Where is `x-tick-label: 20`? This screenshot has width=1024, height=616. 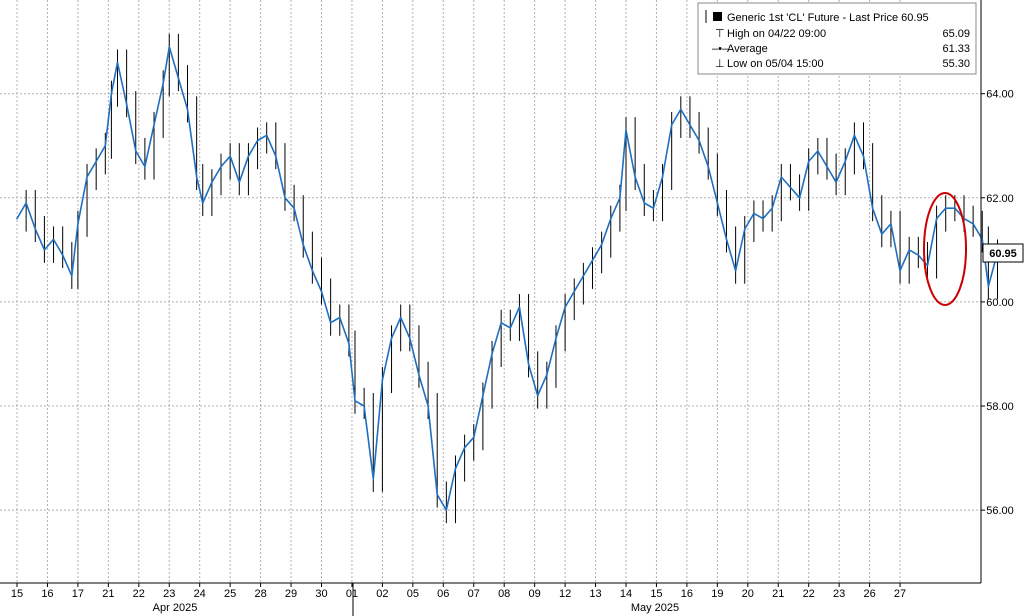 x-tick-label: 20 is located at coordinates (748, 594).